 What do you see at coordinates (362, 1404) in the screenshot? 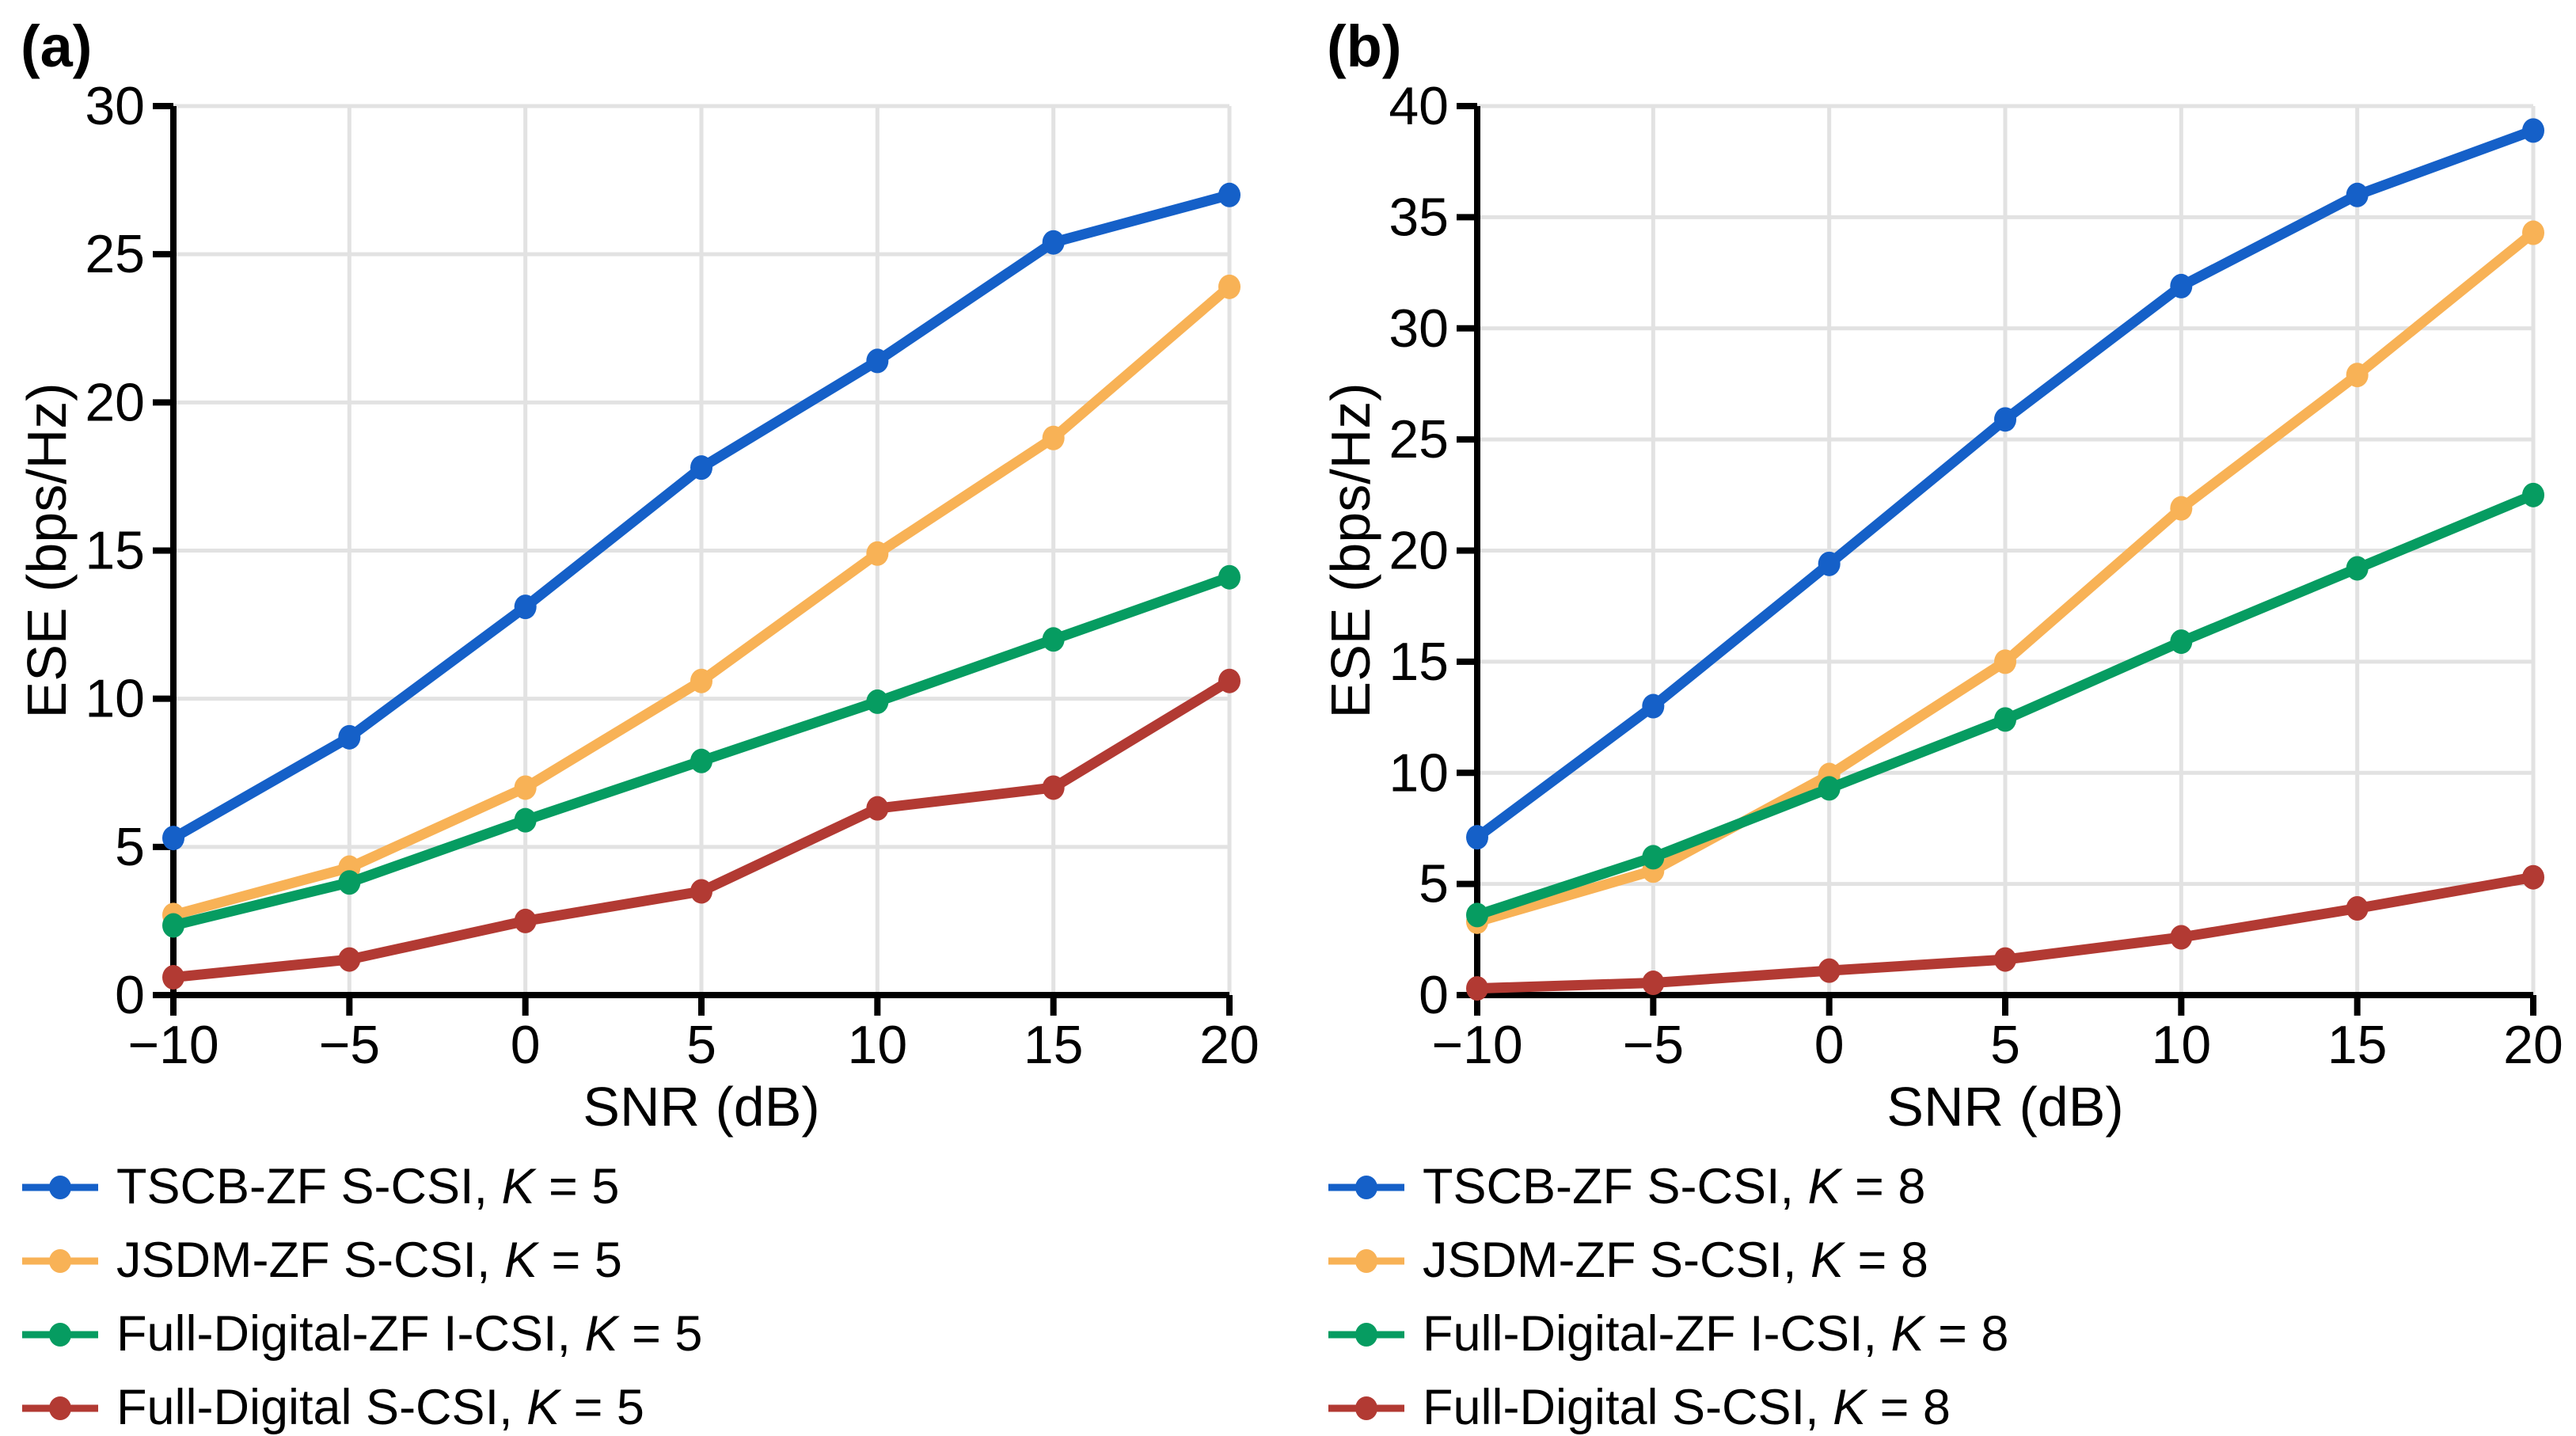
I see `legend-item: Full-Digital S-CSI, K = 5` at bounding box center [362, 1404].